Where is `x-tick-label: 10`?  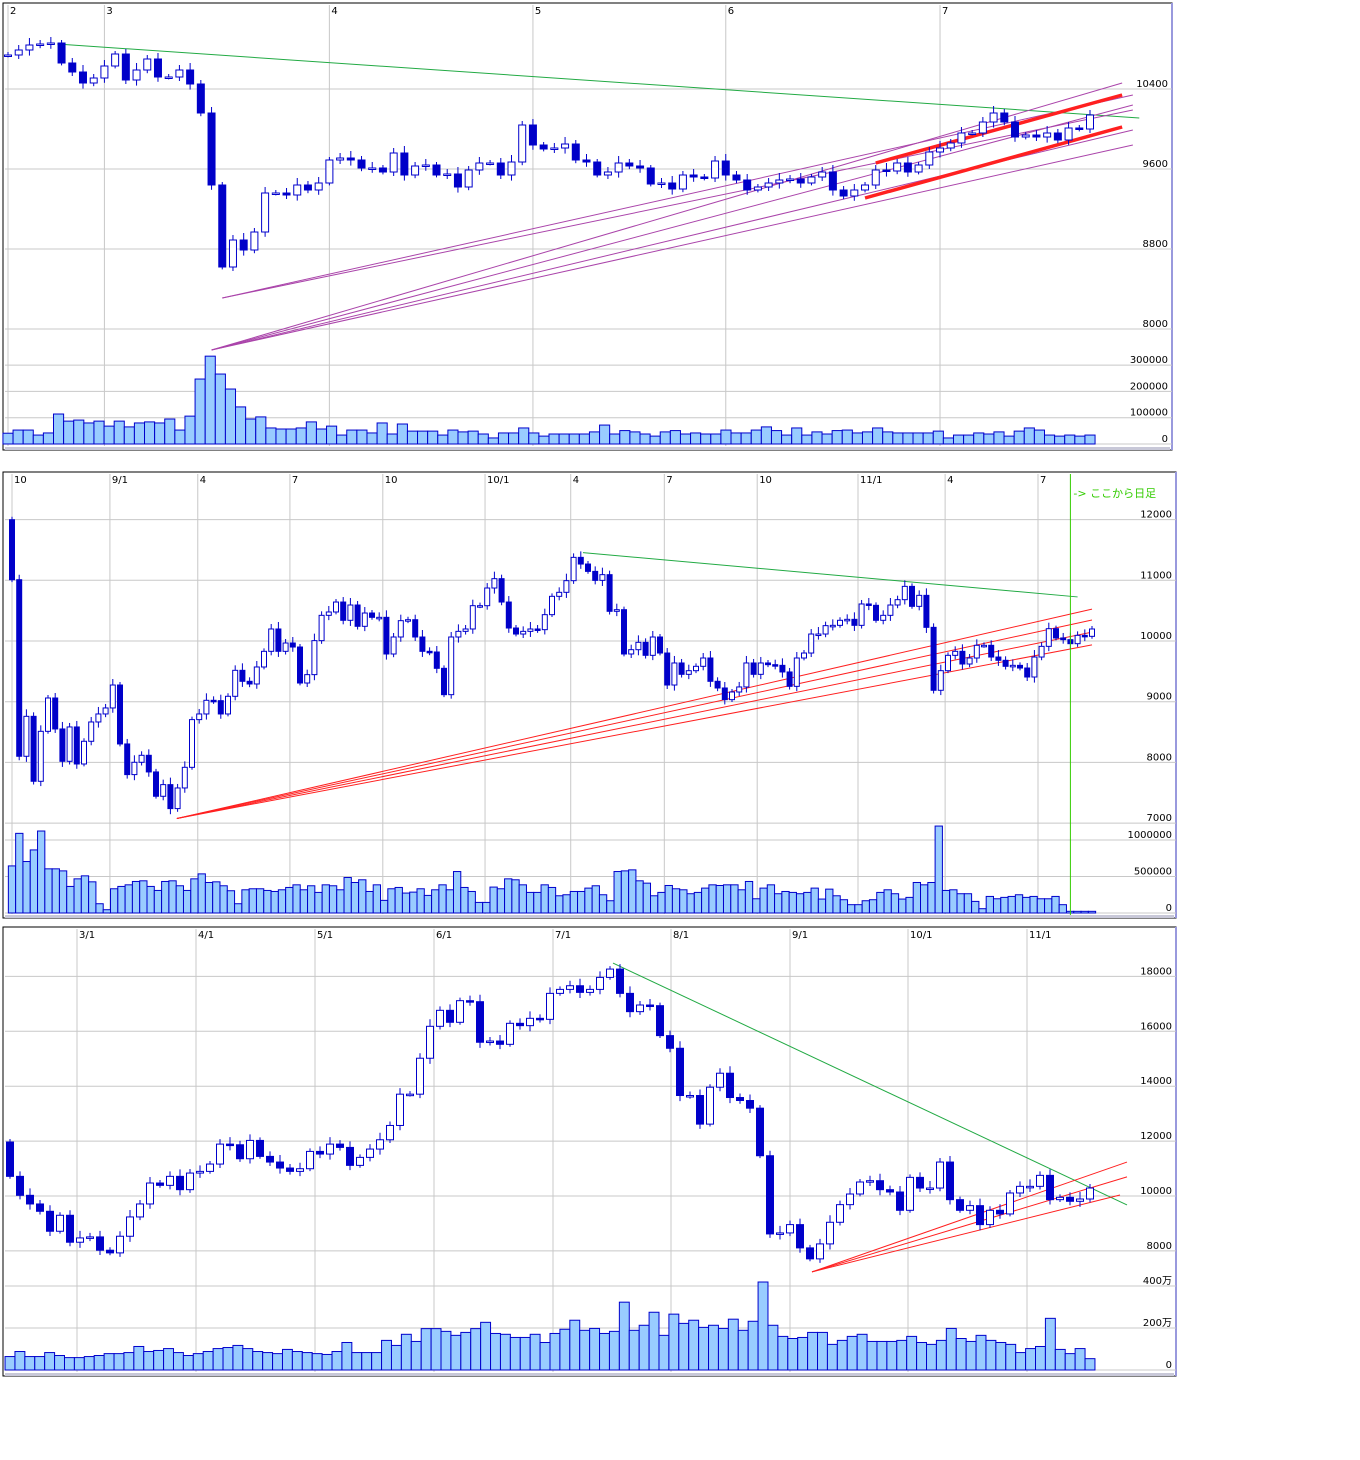 x-tick-label: 10 is located at coordinates (20, 480).